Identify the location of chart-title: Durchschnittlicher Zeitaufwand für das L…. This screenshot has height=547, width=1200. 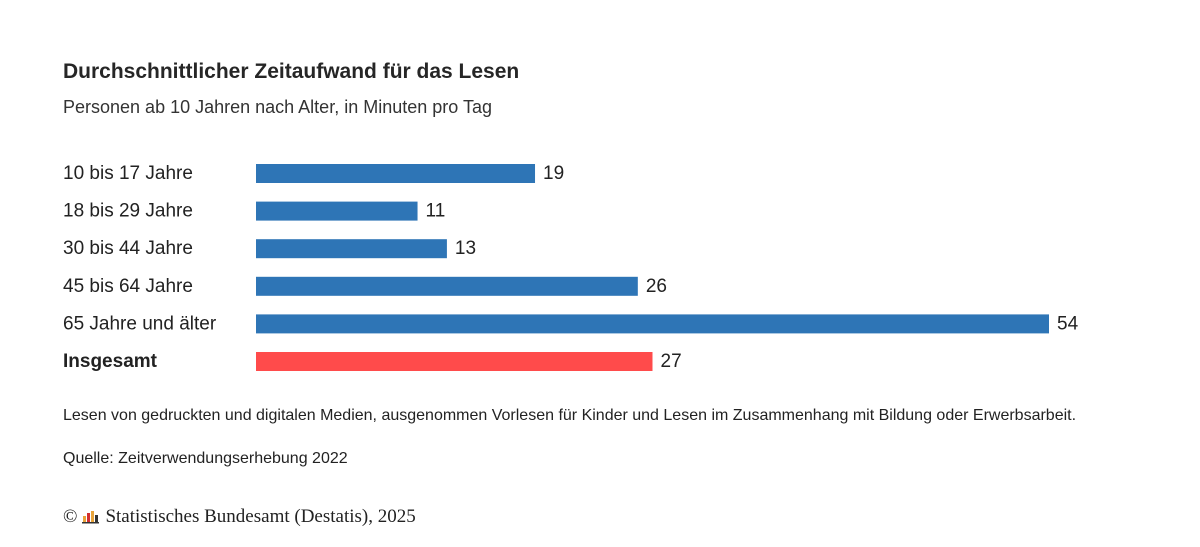
(291, 71).